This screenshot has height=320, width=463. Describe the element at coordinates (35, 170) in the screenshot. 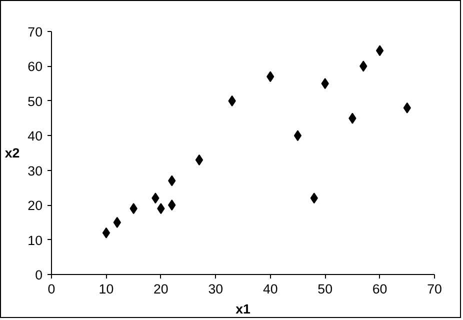

I see `y-tick-label: 30` at that location.